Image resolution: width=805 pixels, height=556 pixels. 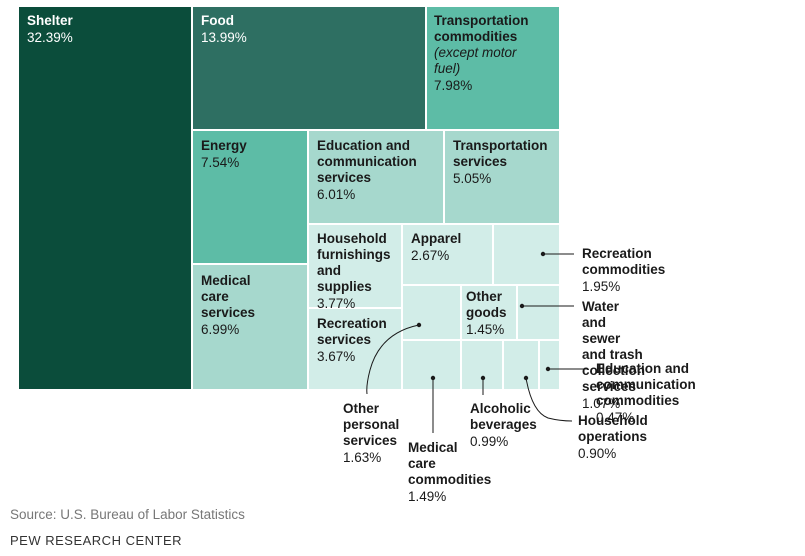 I want to click on label-name: care services, so click(x=228, y=304).